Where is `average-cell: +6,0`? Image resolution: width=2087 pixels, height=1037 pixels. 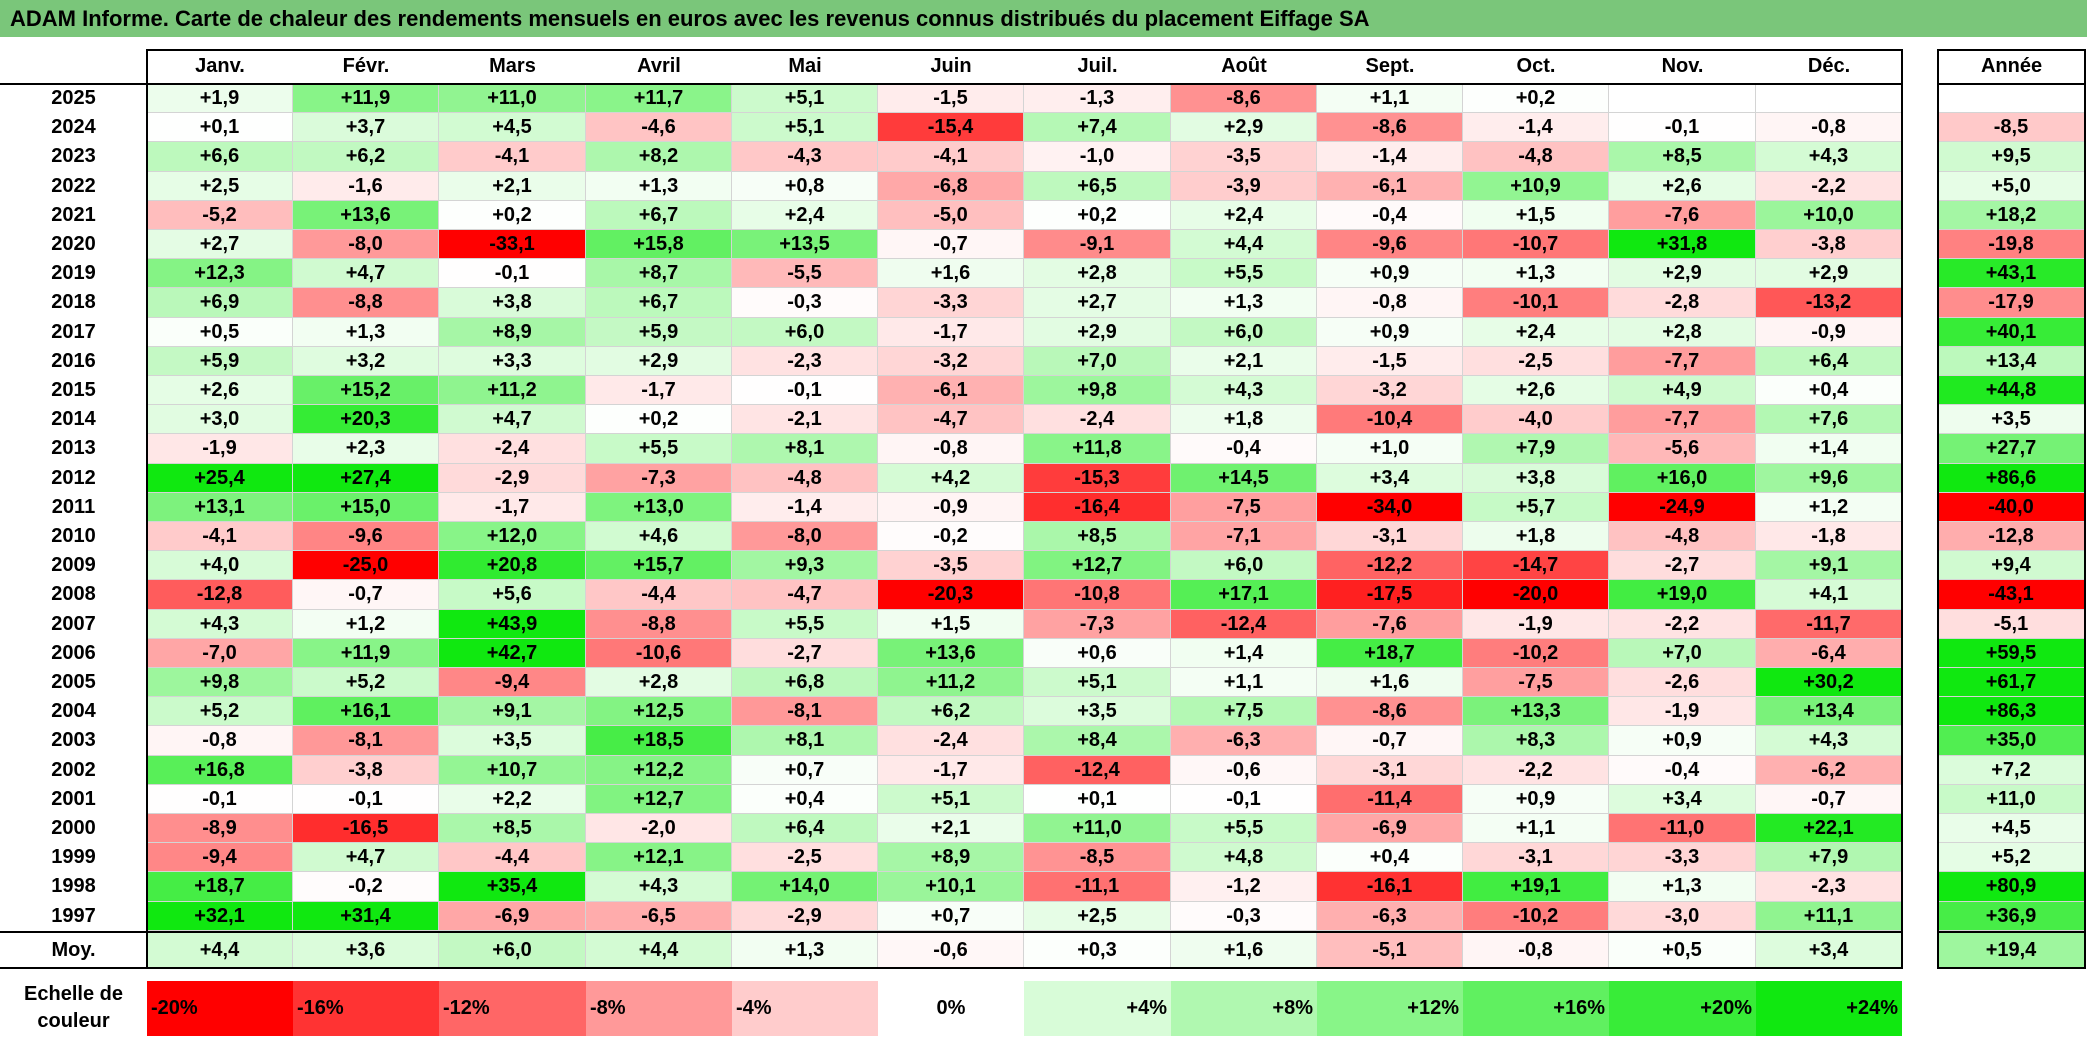 average-cell: +6,0 is located at coordinates (512, 949).